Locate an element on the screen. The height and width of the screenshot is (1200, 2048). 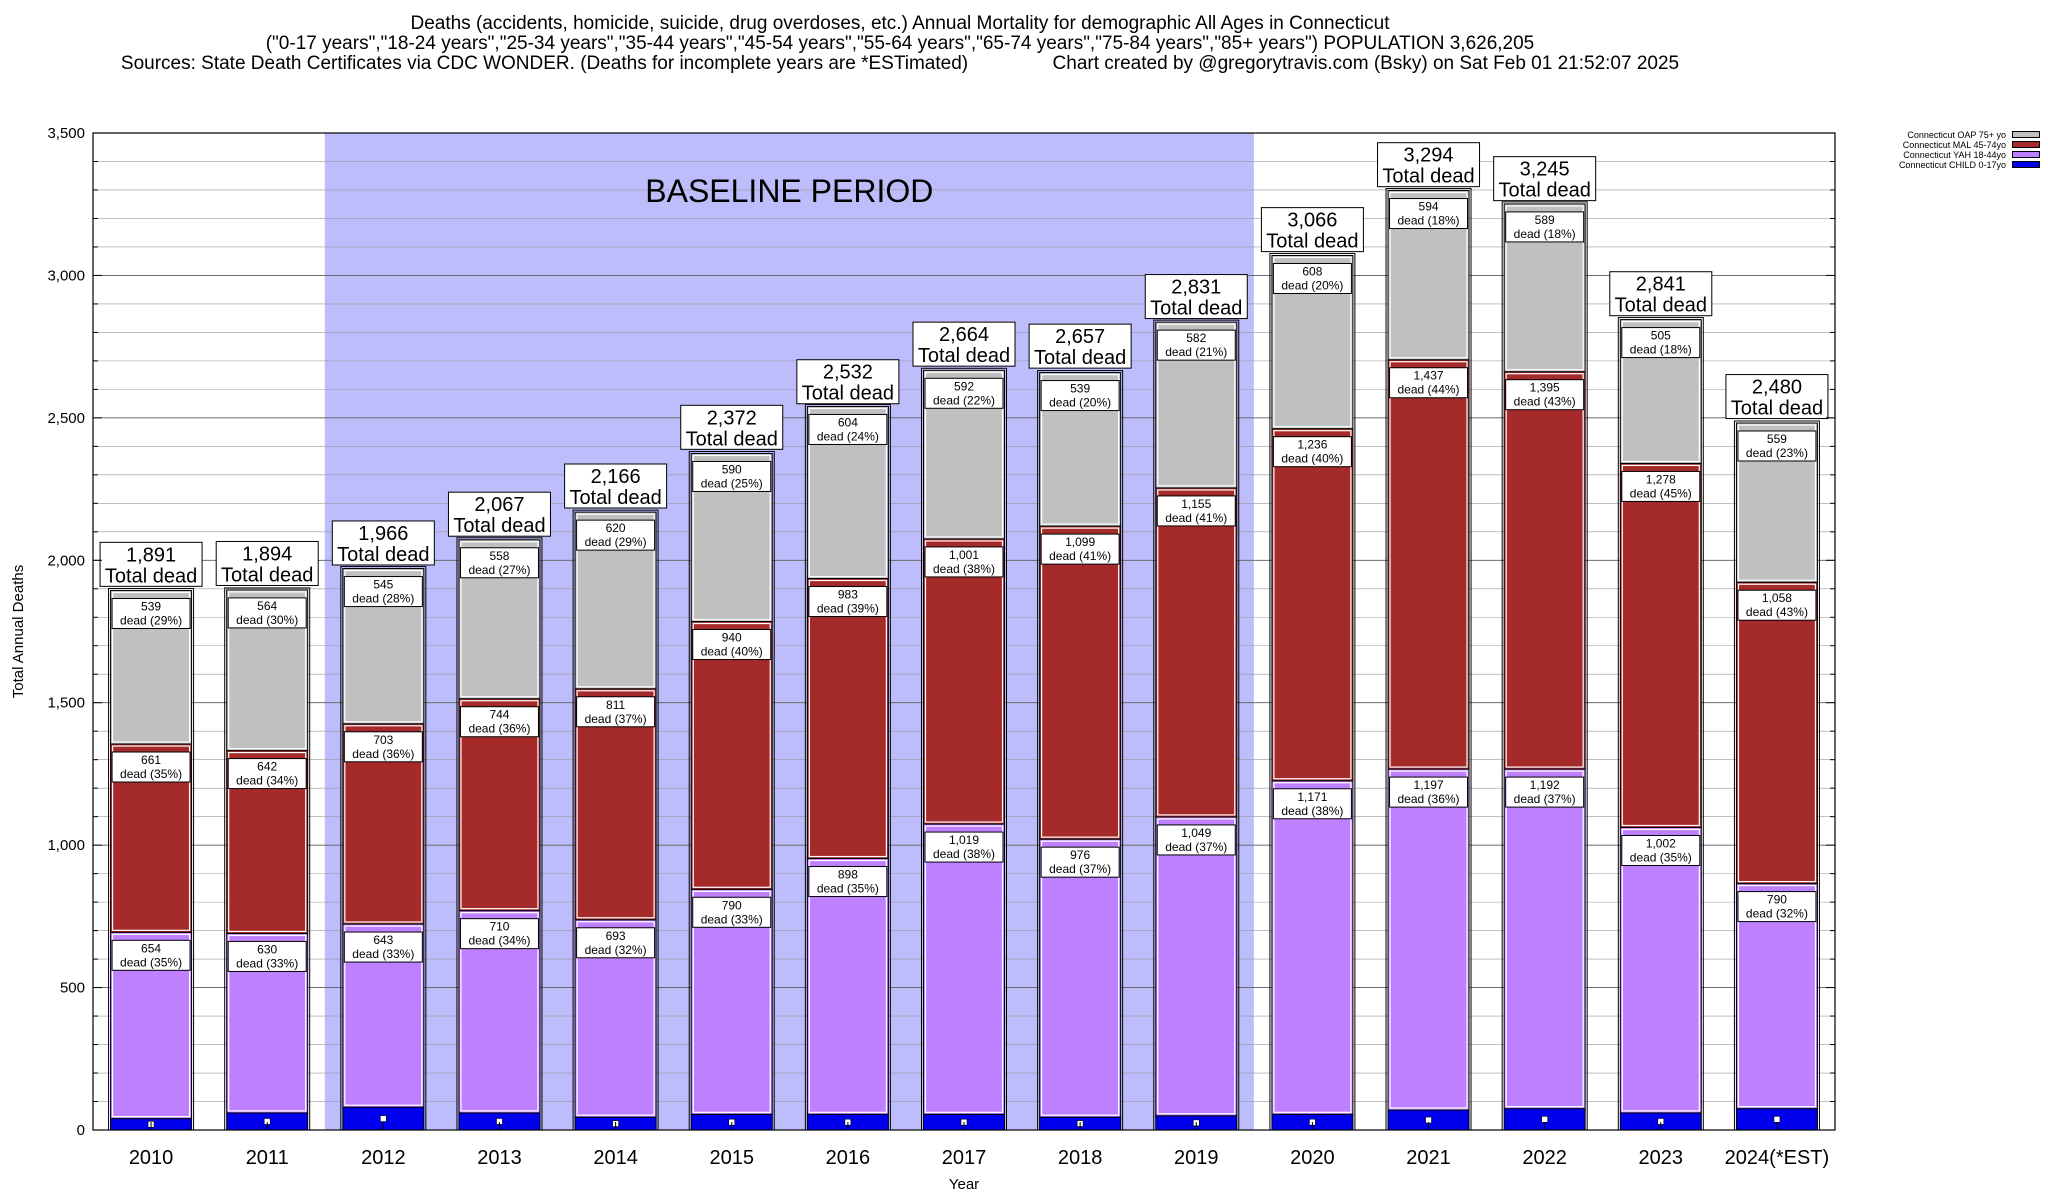
x-tick-label: 2017 is located at coordinates (964, 1158).